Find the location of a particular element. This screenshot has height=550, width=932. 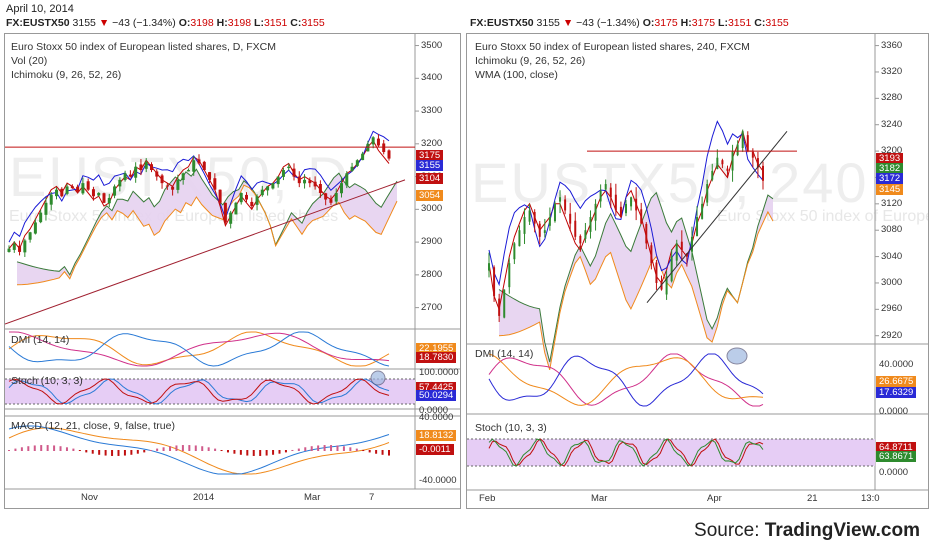

left-stoch-label: Stoch (10, 3, 3) is located at coordinates (47, 381).